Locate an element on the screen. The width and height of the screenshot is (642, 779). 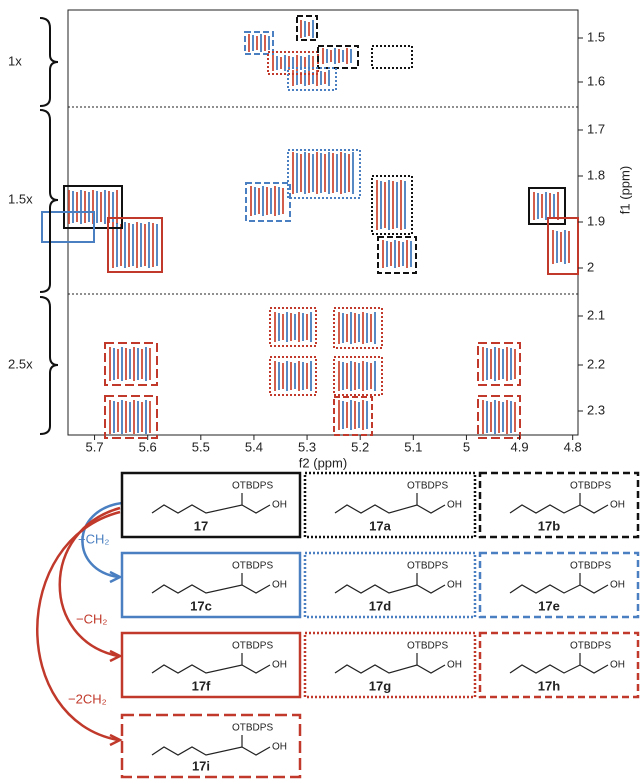
compound-label: 17d is located at coordinates (380, 605).